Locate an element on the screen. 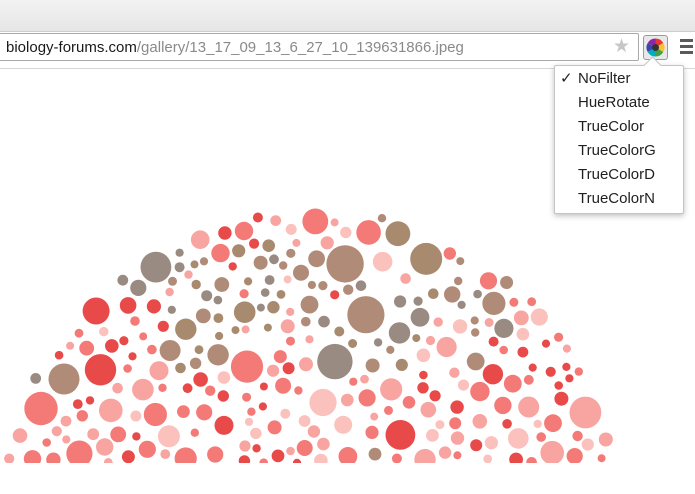  extension-button is located at coordinates (655, 47).